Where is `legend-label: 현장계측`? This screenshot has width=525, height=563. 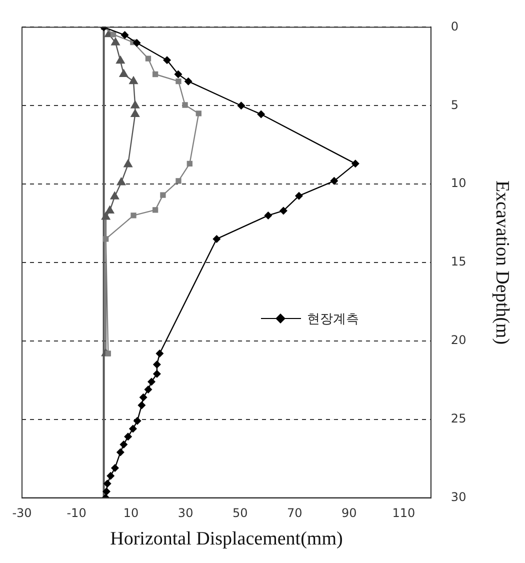
legend-label: 현장계측 is located at coordinates (332, 319).